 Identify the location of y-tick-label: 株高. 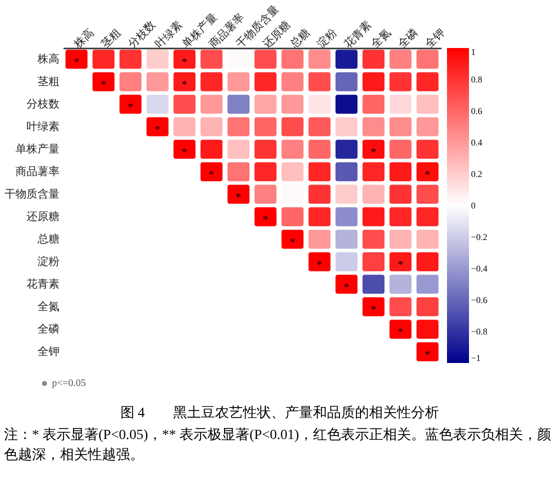
(48, 59).